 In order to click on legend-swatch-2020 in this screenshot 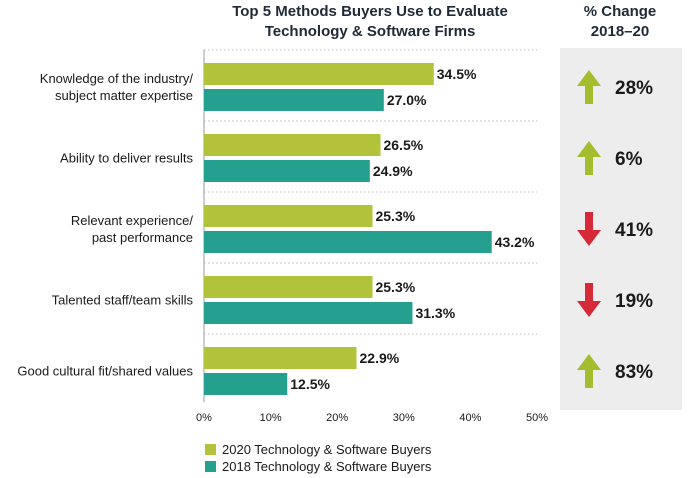, I will do `click(210, 449)`.